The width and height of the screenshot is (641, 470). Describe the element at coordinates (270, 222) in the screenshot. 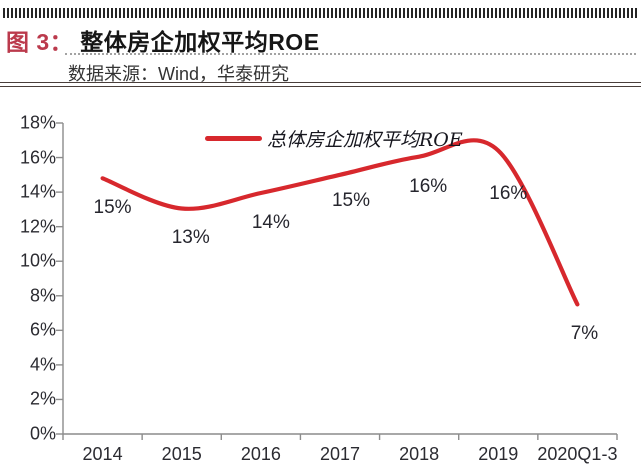

I see `data-label: 14%` at that location.